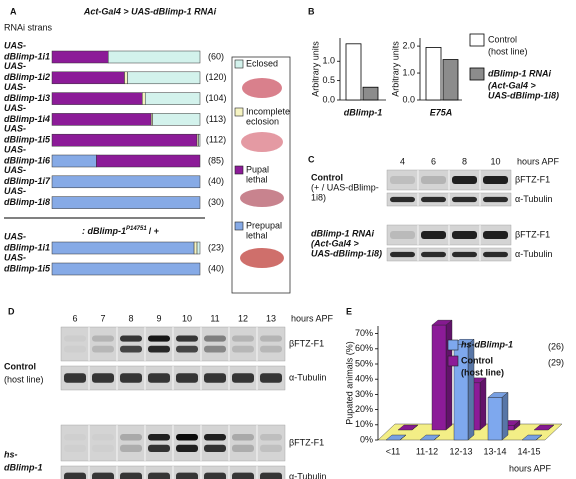 This screenshot has height=479, width=576. What do you see at coordinates (364, 379) in the screenshot?
I see `y-tick-label: 40%` at bounding box center [364, 379].